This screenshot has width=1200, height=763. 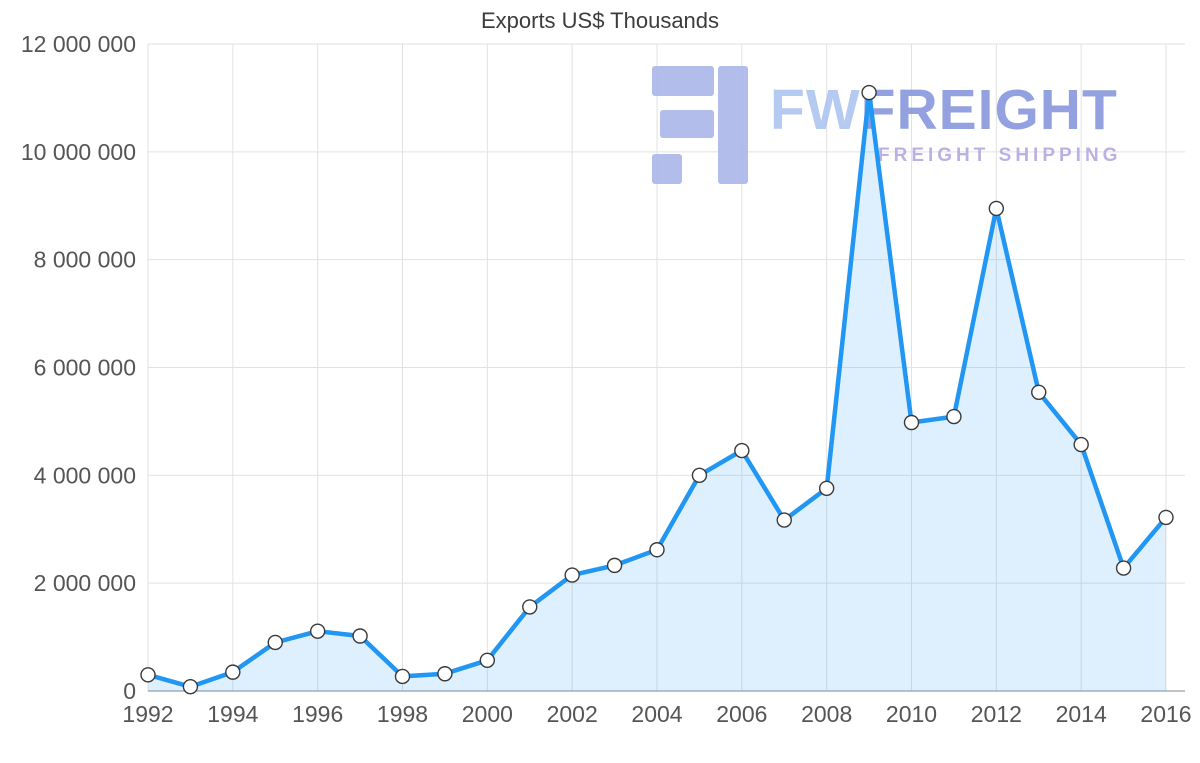 What do you see at coordinates (487, 714) in the screenshot?
I see `x-tick-label: 2000` at bounding box center [487, 714].